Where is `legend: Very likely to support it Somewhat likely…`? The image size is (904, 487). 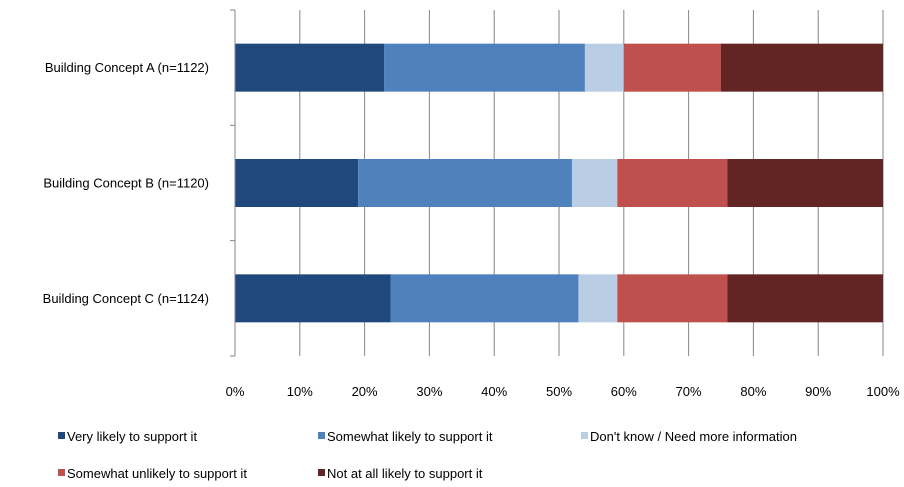
legend: Very likely to support it Somewhat likely… is located at coordinates (427, 455).